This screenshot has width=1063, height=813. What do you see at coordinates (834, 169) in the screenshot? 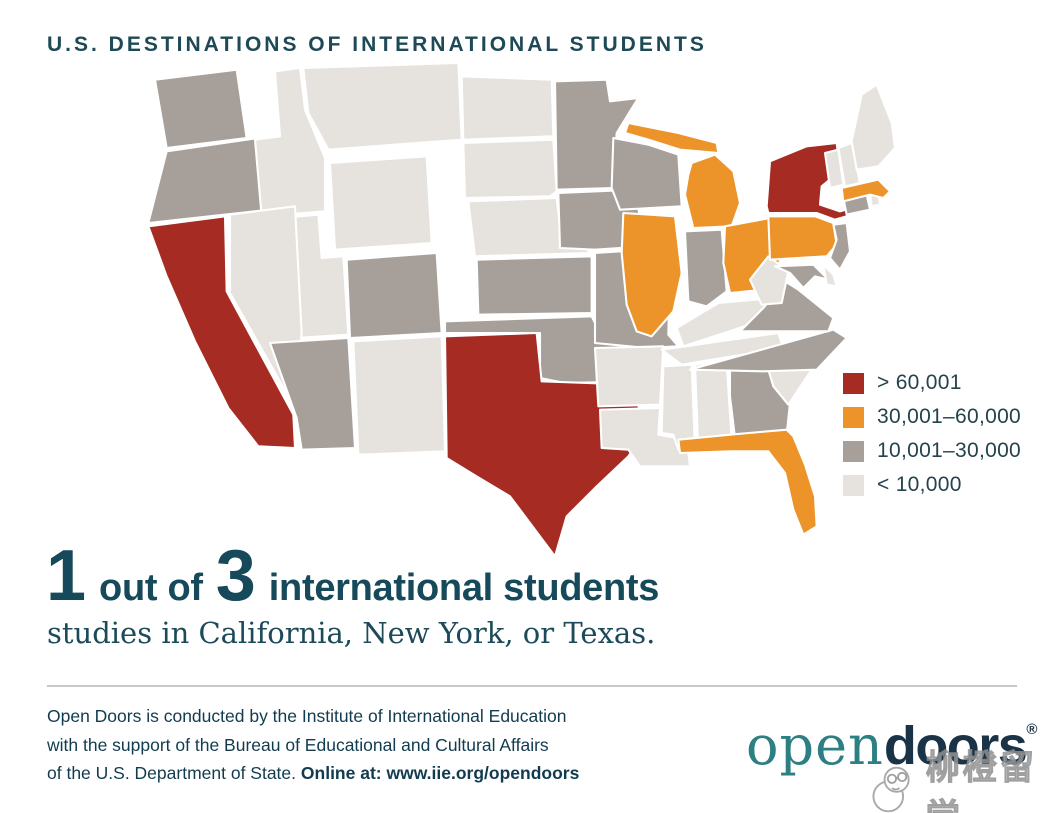
I see `state-VT` at bounding box center [834, 169].